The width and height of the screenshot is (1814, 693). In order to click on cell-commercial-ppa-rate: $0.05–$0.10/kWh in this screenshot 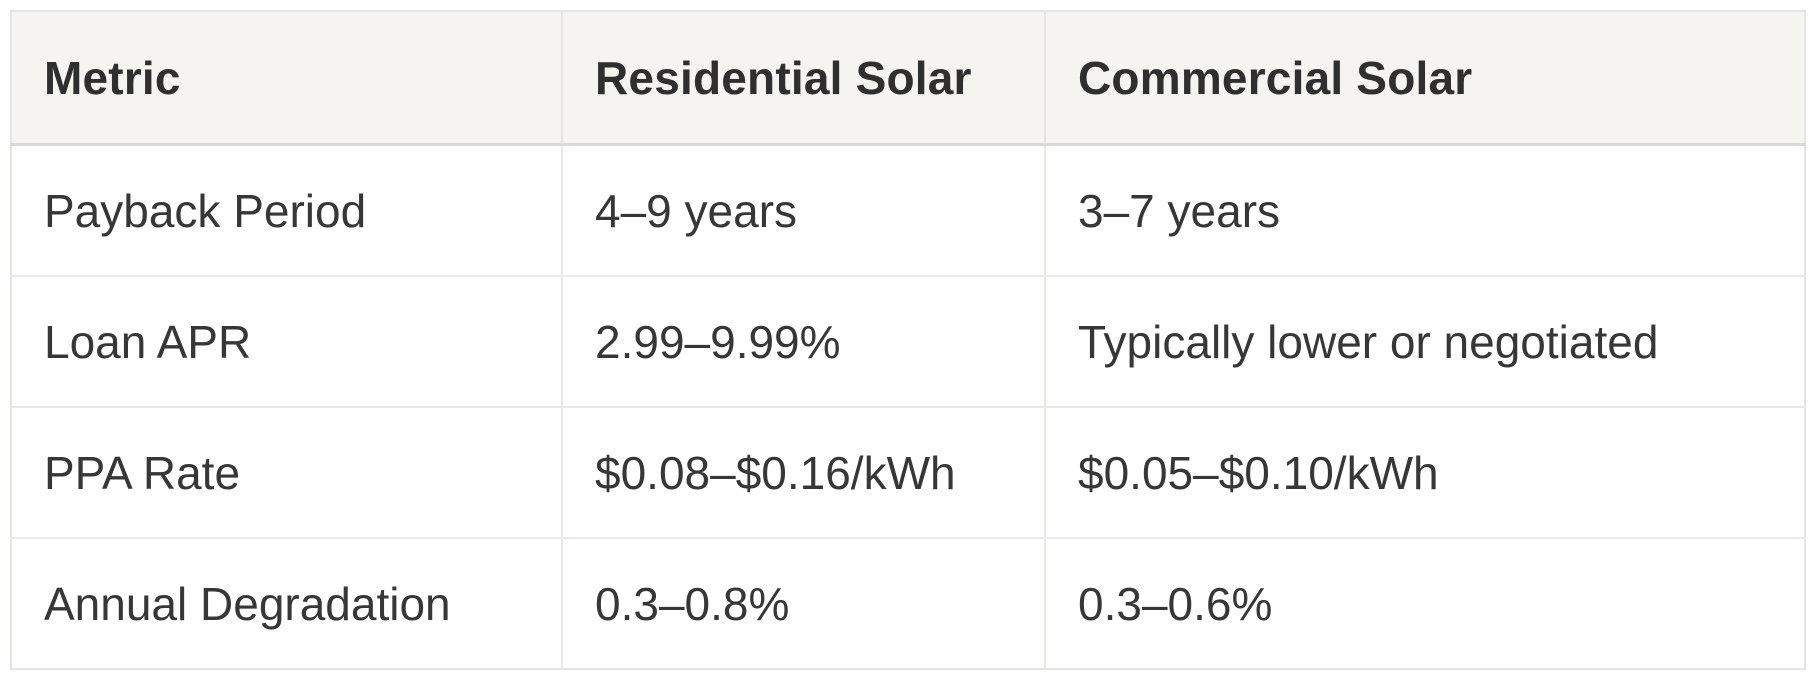, I will do `click(1425, 472)`.